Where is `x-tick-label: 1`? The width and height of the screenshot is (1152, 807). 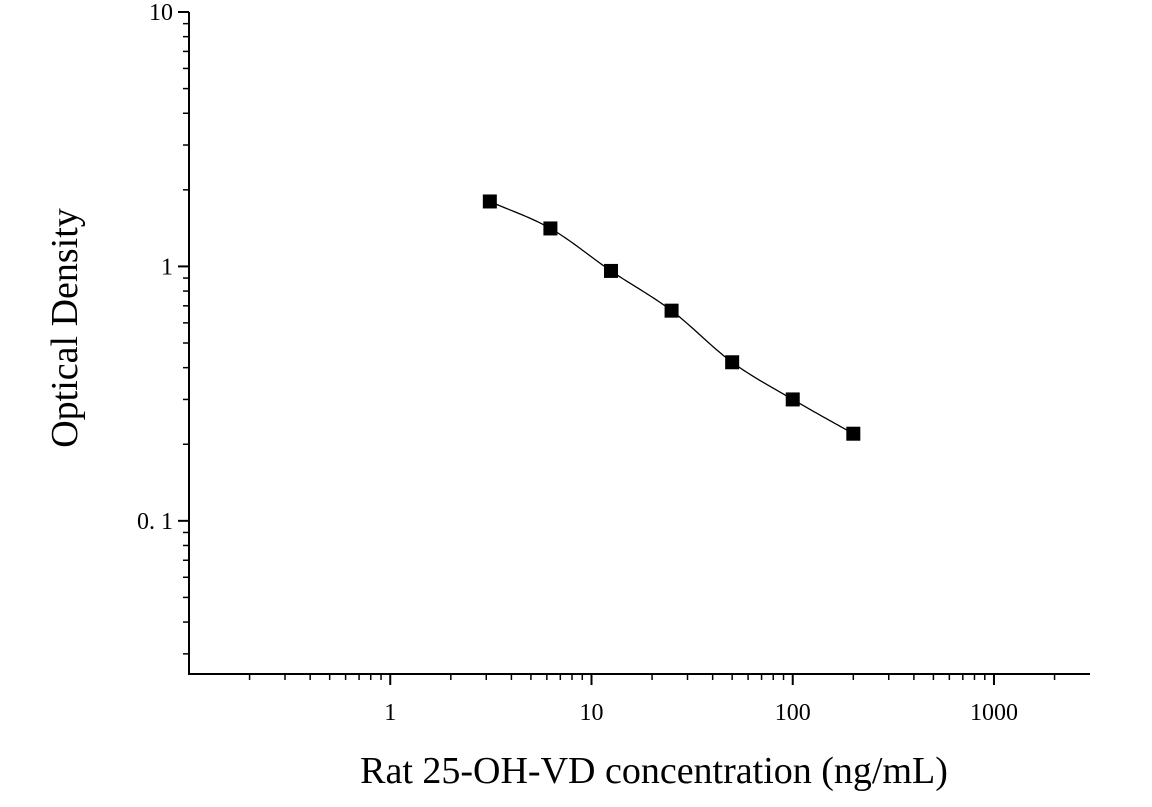 x-tick-label: 1 is located at coordinates (390, 713).